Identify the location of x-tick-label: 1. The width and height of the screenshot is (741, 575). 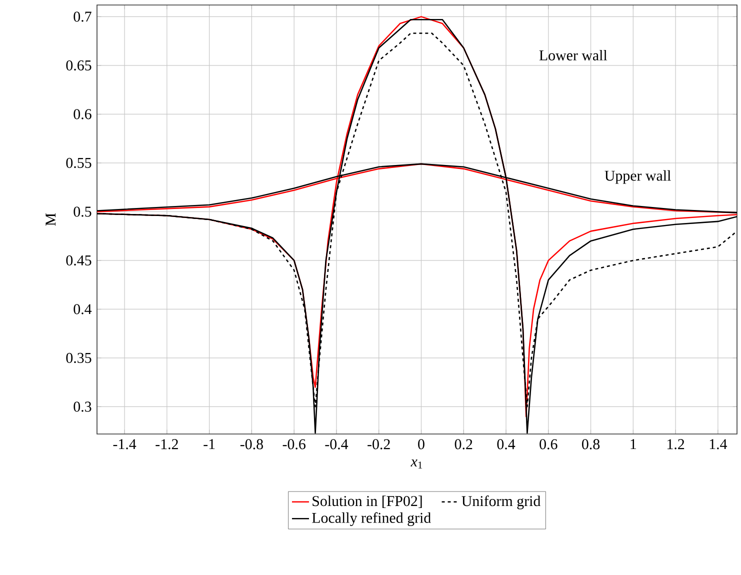
(633, 444).